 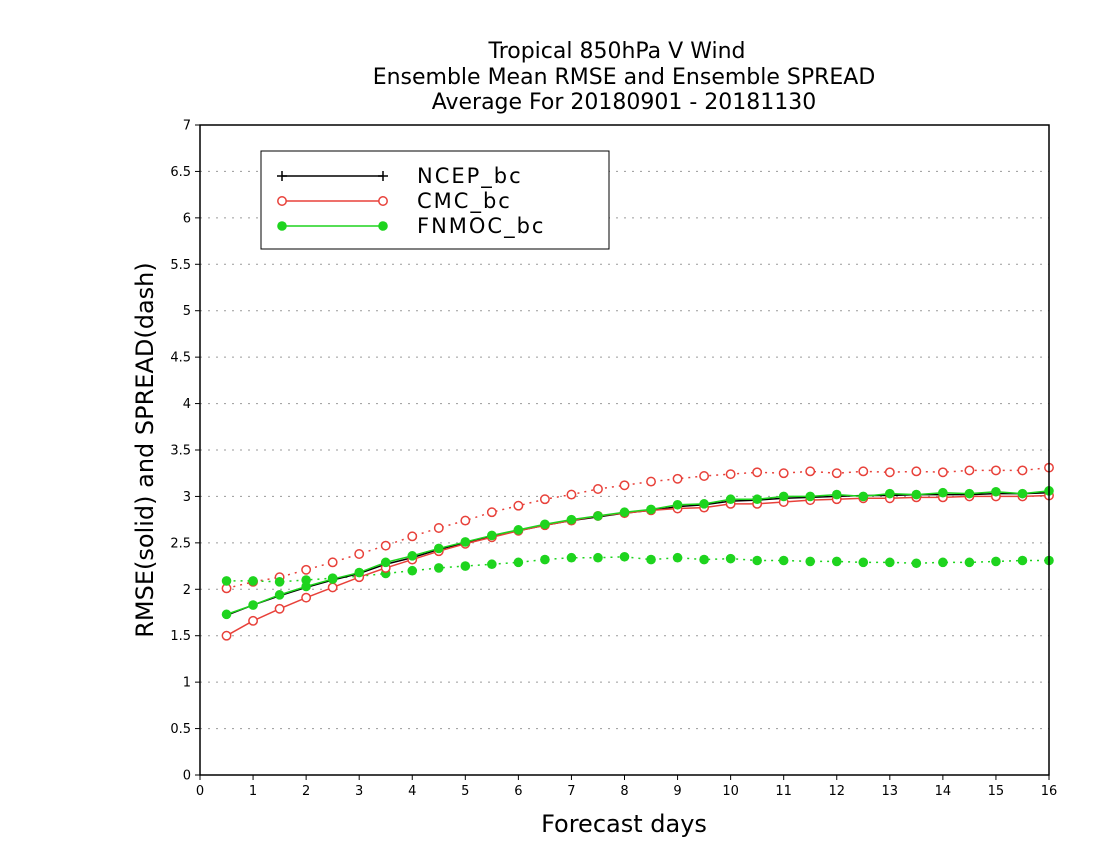 What do you see at coordinates (180, 636) in the screenshot?
I see `y-tick-label: 1.5` at bounding box center [180, 636].